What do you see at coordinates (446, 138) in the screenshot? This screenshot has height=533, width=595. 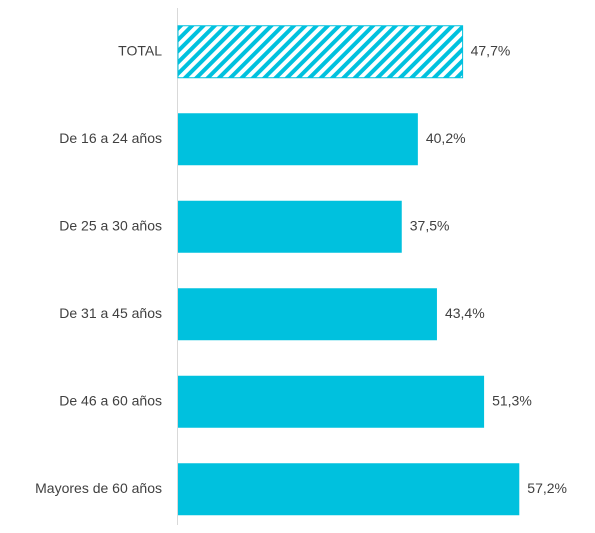 I see `value-label-de-16-a-24-anos: 40,2%` at bounding box center [446, 138].